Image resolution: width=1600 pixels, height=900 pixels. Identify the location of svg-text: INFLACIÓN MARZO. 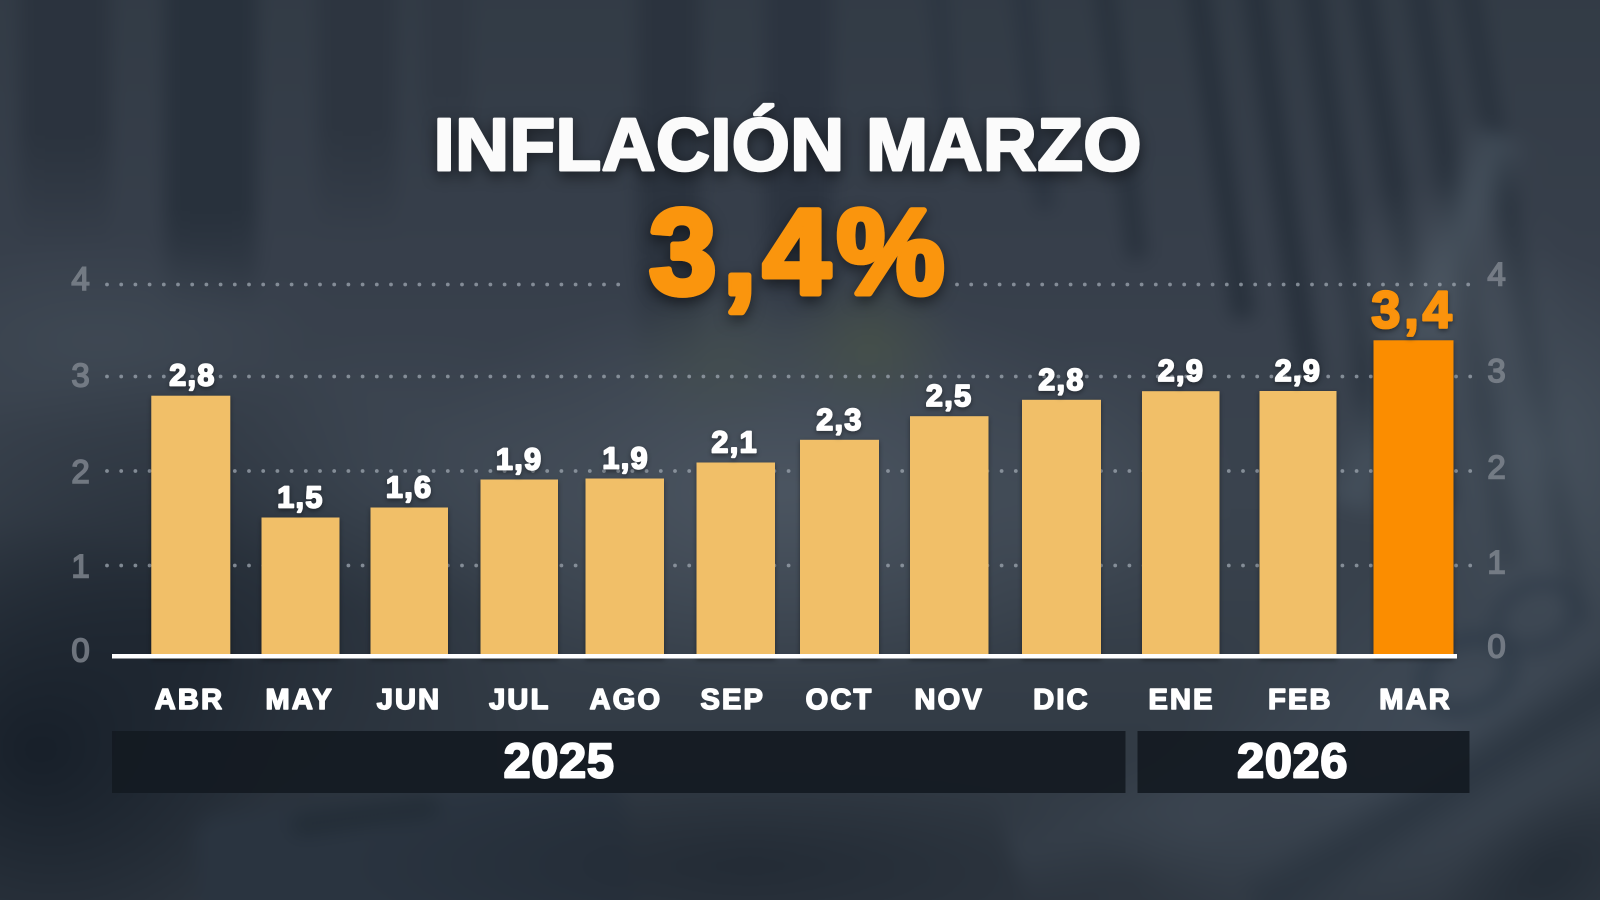
(788, 144).